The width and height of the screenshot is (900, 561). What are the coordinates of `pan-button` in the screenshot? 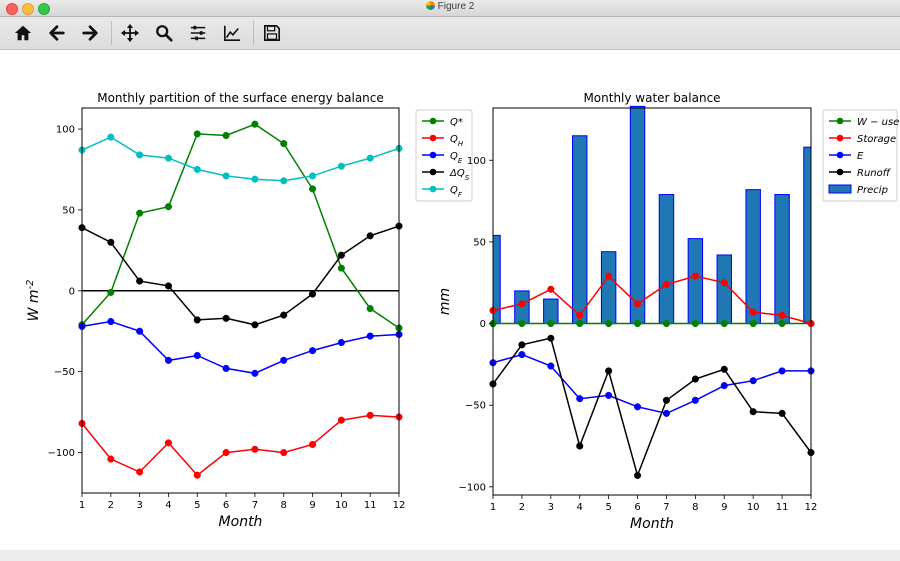 It's located at (130, 33).